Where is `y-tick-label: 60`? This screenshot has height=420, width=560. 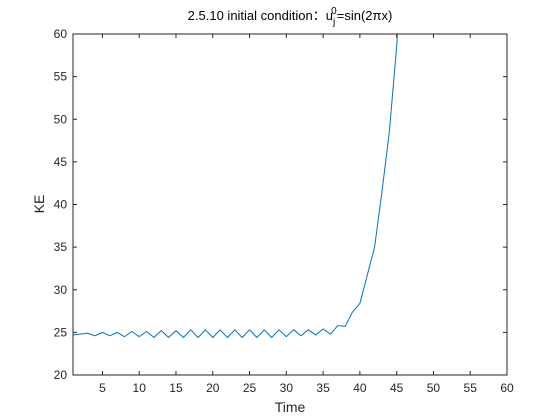
y-tick-label: 60 is located at coordinates (61, 34).